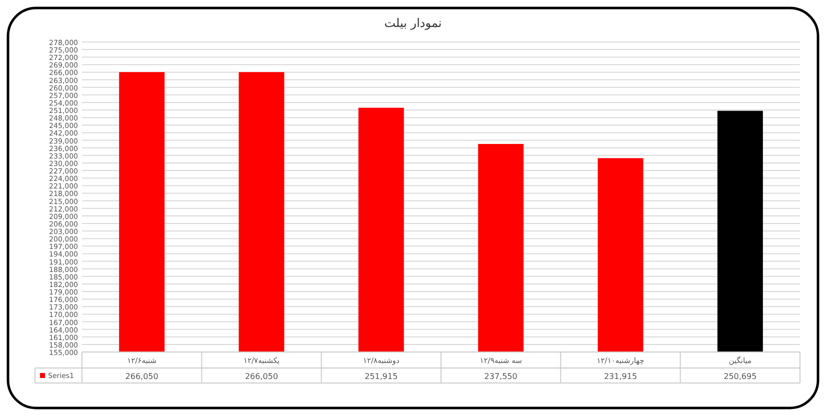  I want to click on data-label: 237,550, so click(501, 376).